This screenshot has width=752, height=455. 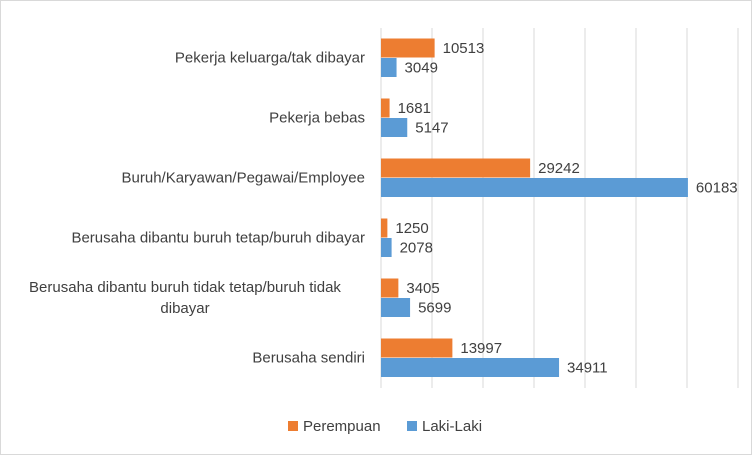 What do you see at coordinates (308, 358) in the screenshot?
I see `y-tick-label: Berusaha sendiri` at bounding box center [308, 358].